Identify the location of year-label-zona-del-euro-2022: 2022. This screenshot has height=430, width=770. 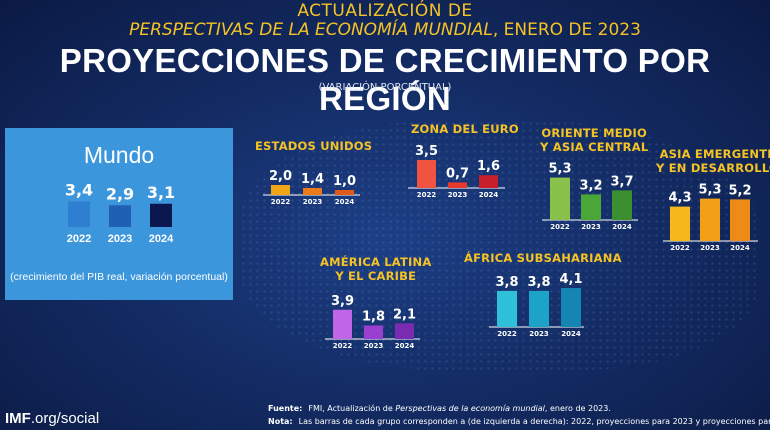
(427, 195).